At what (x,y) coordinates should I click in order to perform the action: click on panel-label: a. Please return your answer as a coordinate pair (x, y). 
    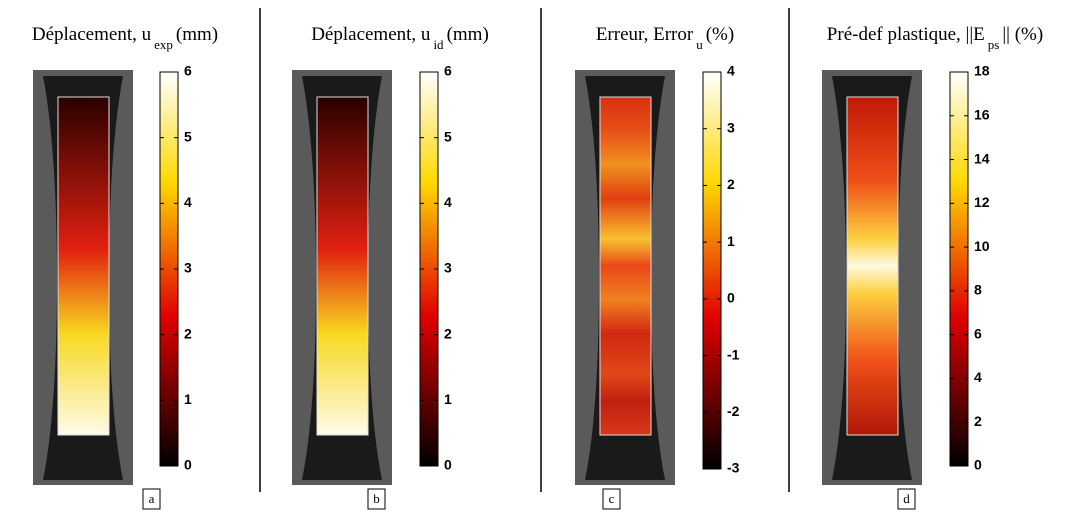
    Looking at the image, I should click on (152, 498).